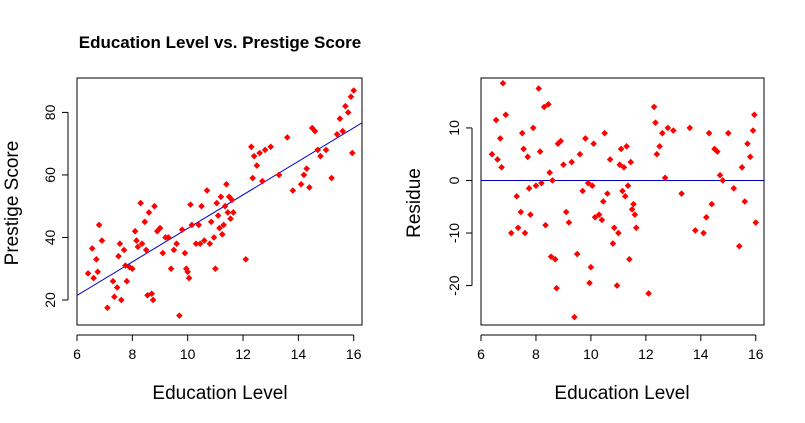 The width and height of the screenshot is (805, 423). Describe the element at coordinates (188, 354) in the screenshot. I see `x-tick-label: 10` at that location.